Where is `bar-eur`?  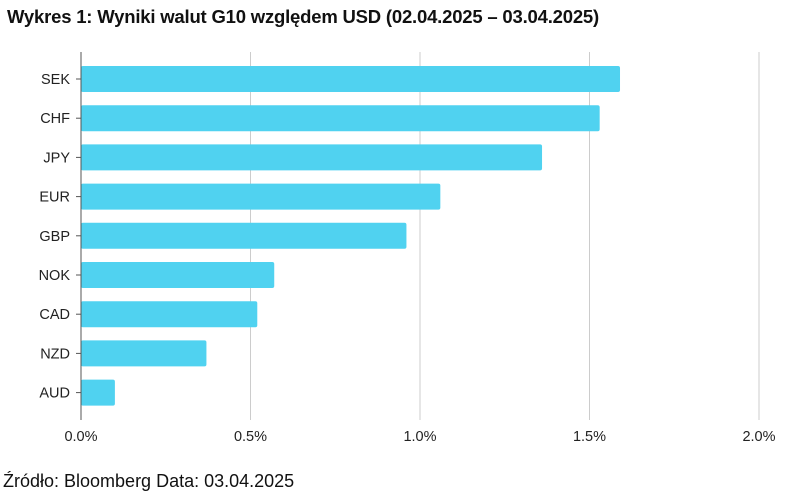
bar-eur is located at coordinates (261, 196).